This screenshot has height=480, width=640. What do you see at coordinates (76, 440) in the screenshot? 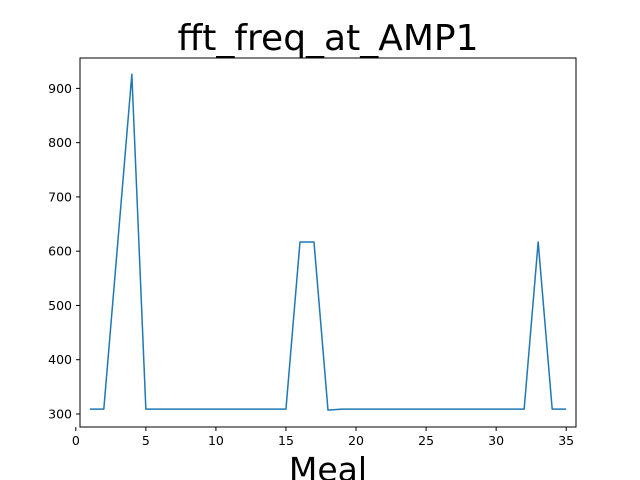
I see `x-tick-label: 0` at bounding box center [76, 440].